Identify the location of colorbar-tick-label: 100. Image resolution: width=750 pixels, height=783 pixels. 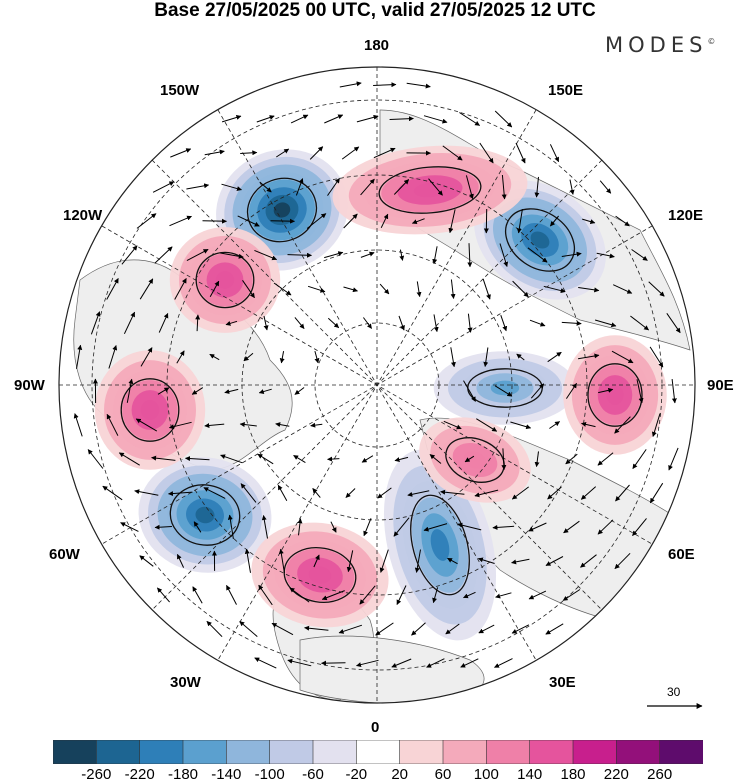
(486, 774).